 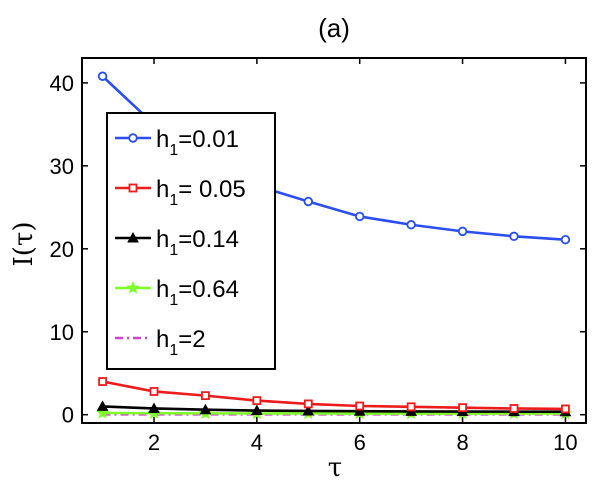 I want to click on x-tick-label: 2, so click(x=154, y=442).